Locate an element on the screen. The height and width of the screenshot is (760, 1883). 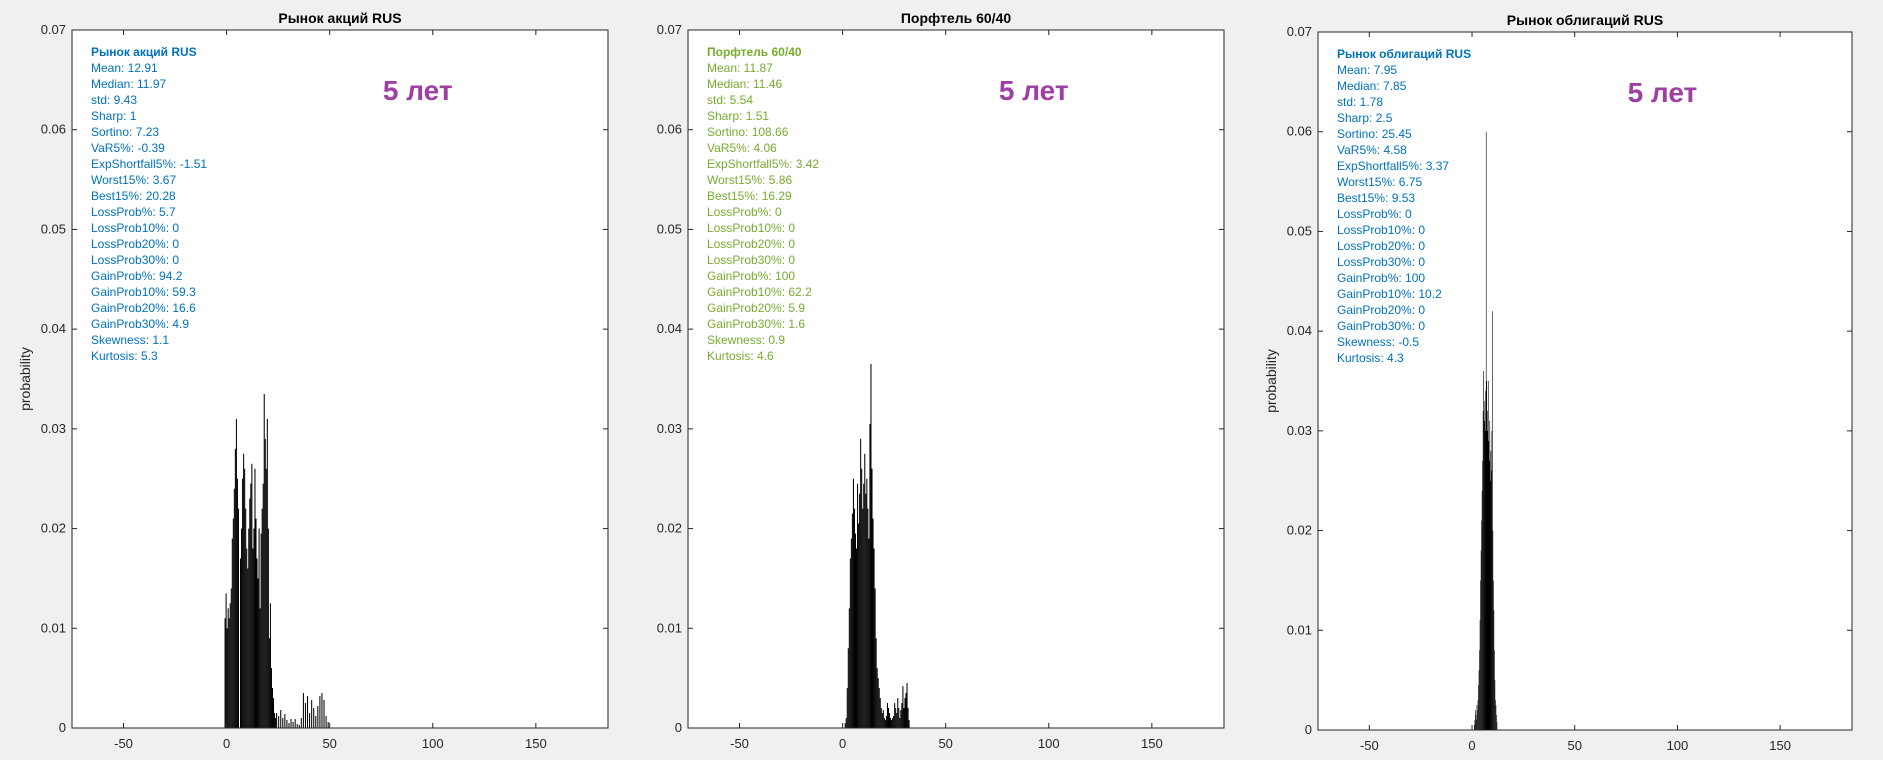
stats-line: Sortino: 7.23 is located at coordinates (125, 132).